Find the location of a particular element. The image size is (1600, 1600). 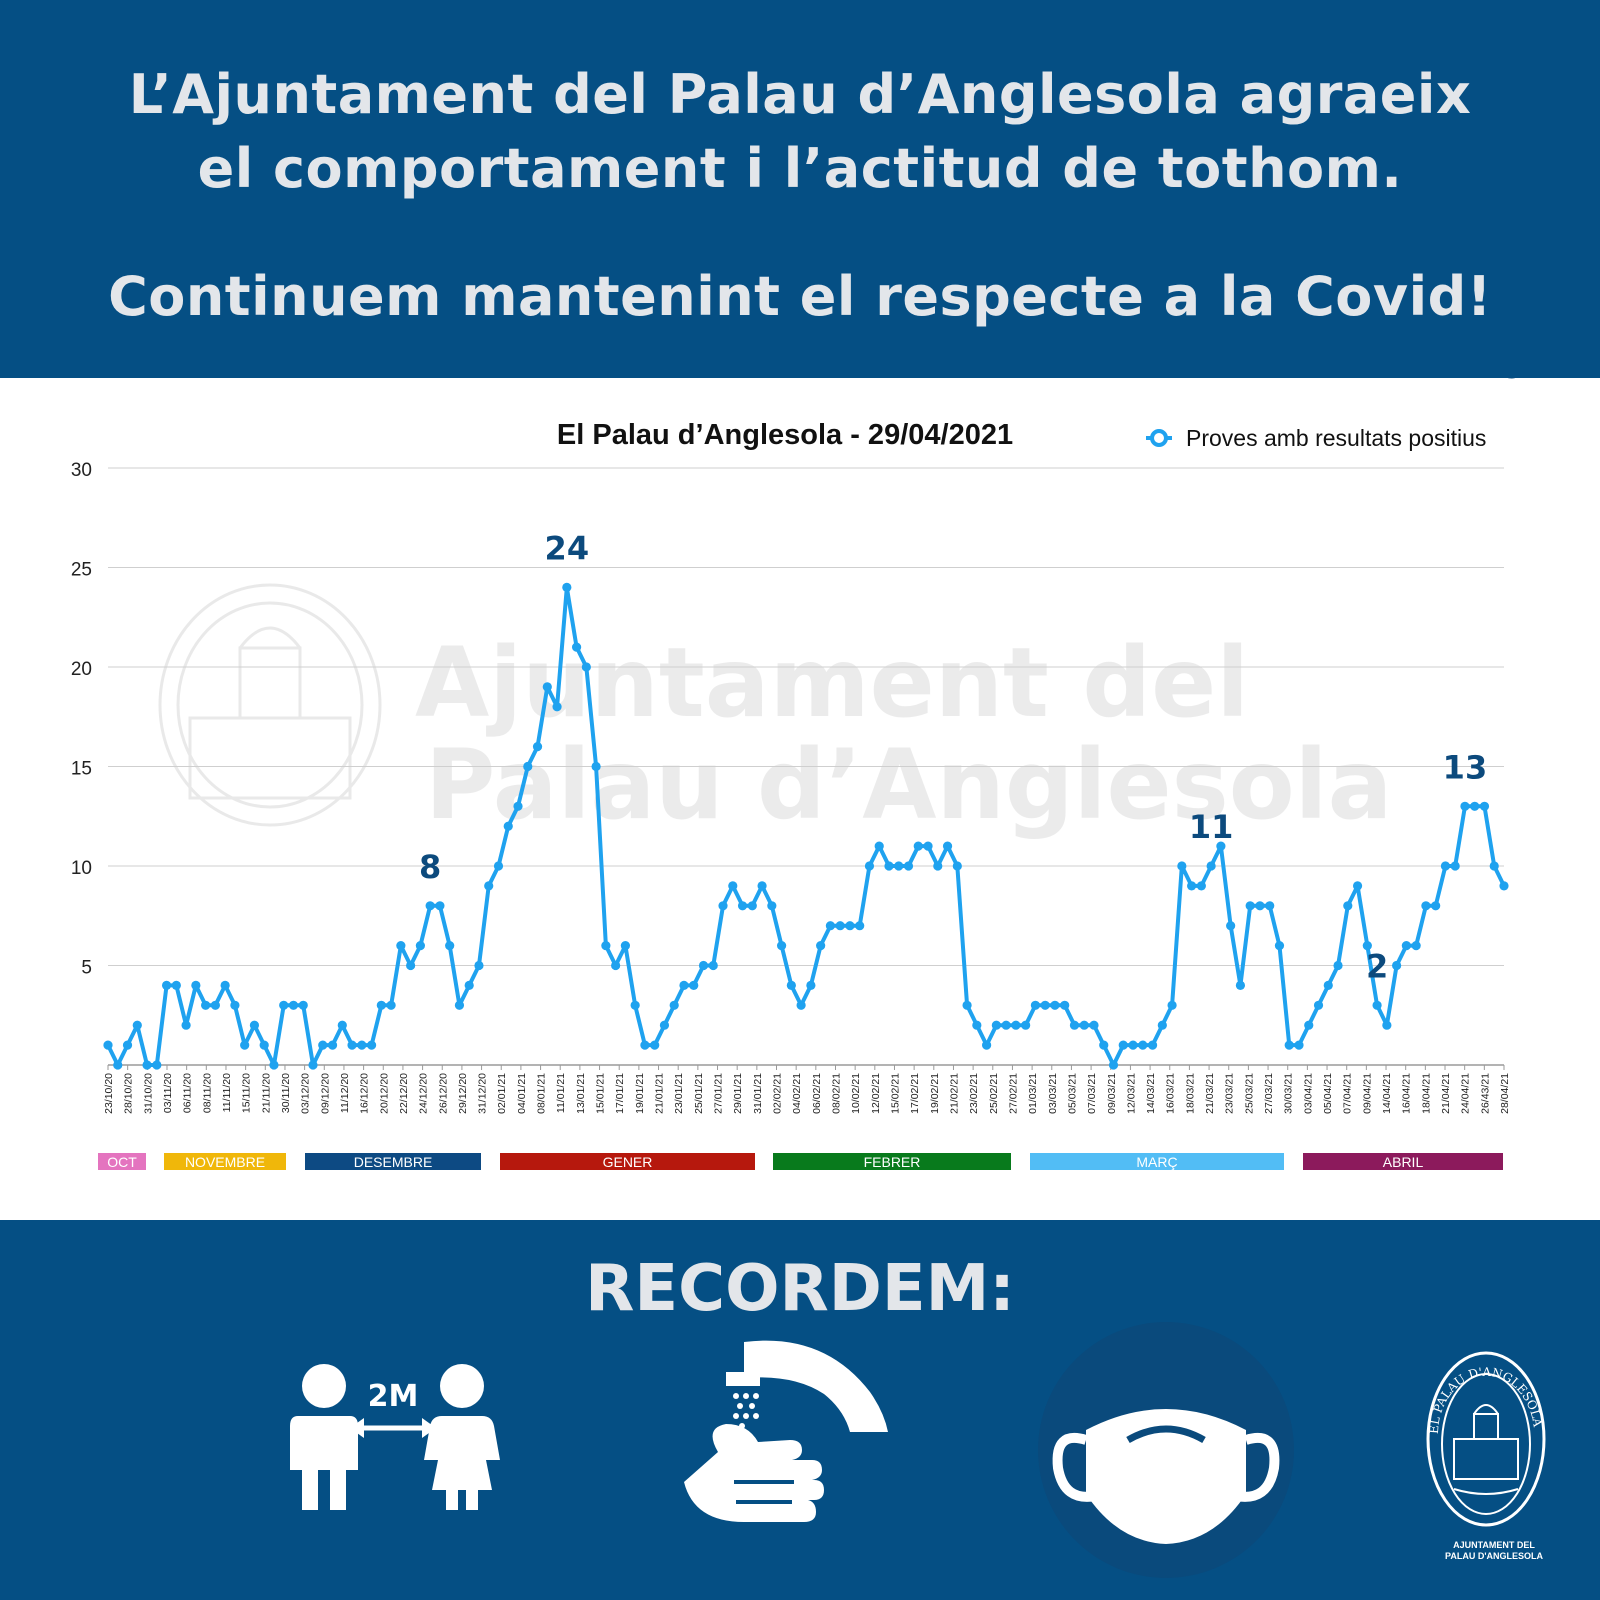

x-tick-label: 15/02/21 is located at coordinates (895, 1093).